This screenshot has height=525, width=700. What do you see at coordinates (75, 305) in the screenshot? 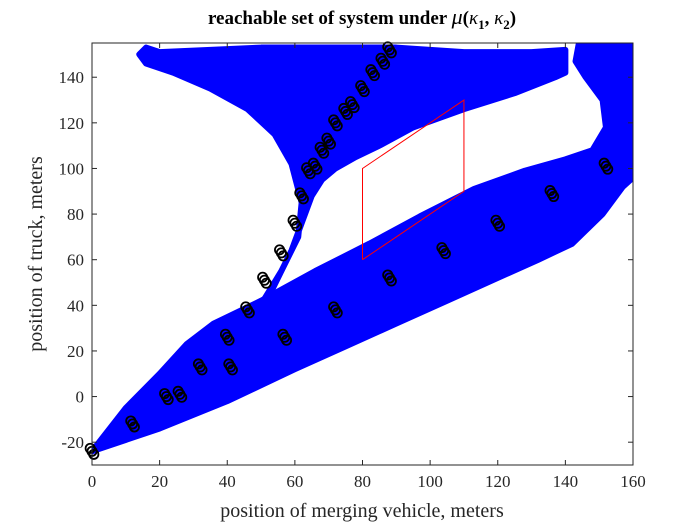
I see `y-tick-label: 40` at bounding box center [75, 305].